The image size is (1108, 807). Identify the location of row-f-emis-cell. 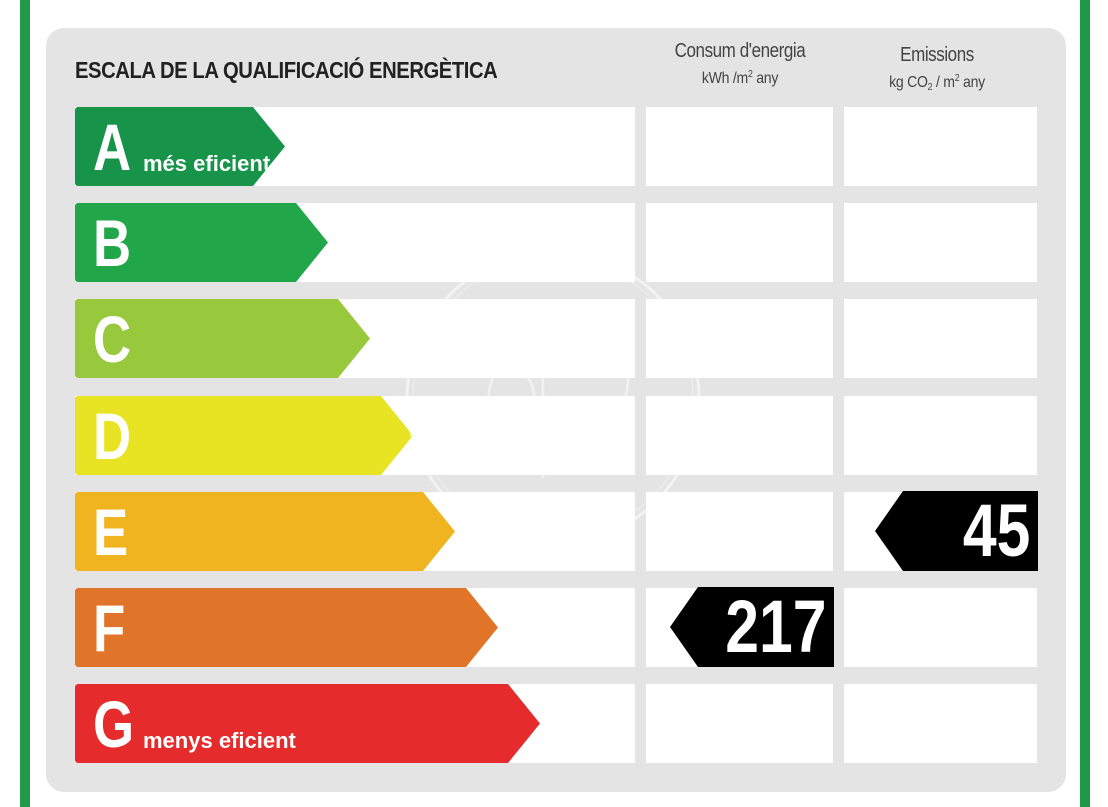
(940, 627).